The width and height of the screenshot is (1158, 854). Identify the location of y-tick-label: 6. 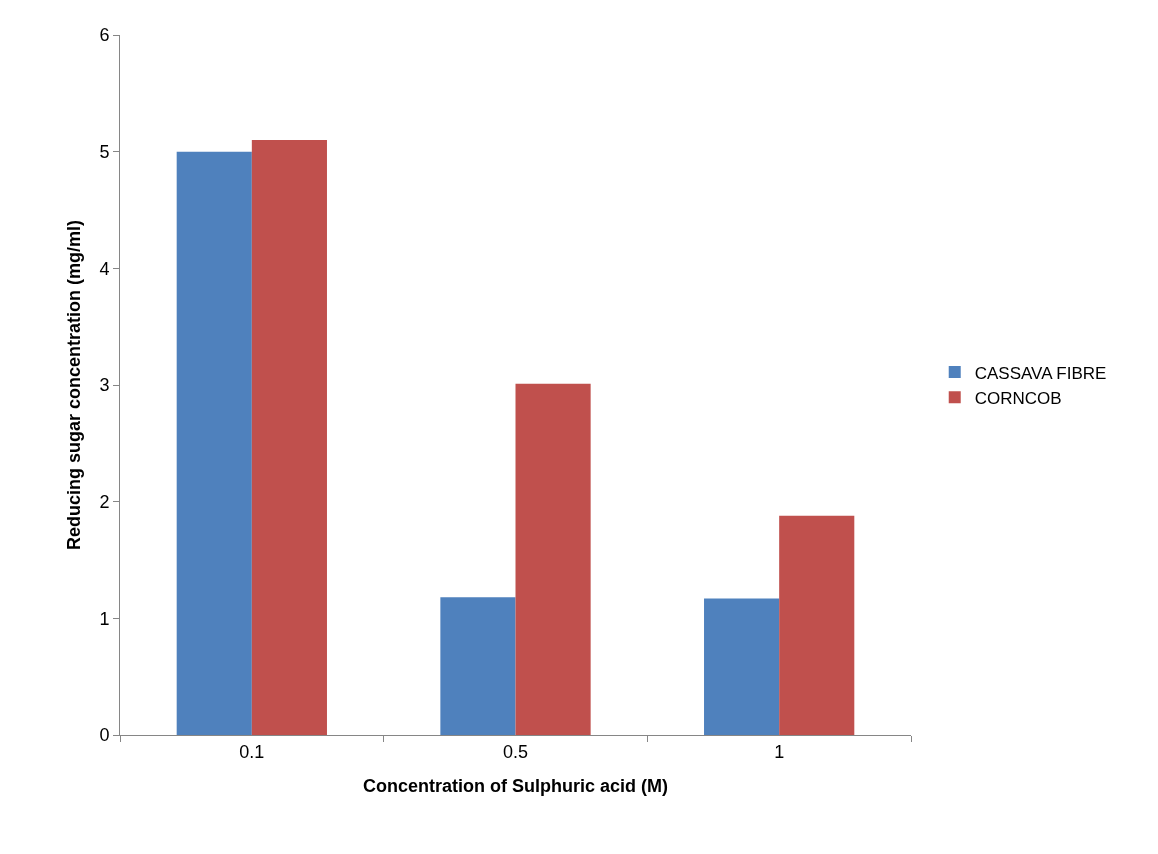
(104, 35).